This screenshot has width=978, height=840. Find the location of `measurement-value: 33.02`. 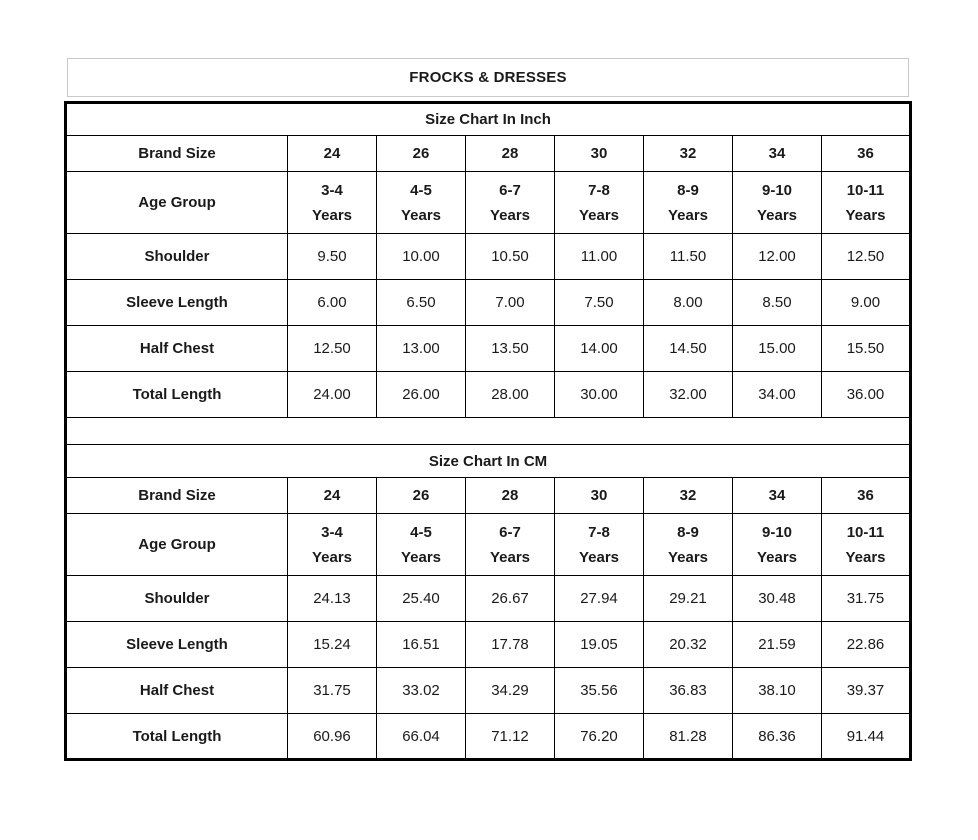

measurement-value: 33.02 is located at coordinates (421, 690).